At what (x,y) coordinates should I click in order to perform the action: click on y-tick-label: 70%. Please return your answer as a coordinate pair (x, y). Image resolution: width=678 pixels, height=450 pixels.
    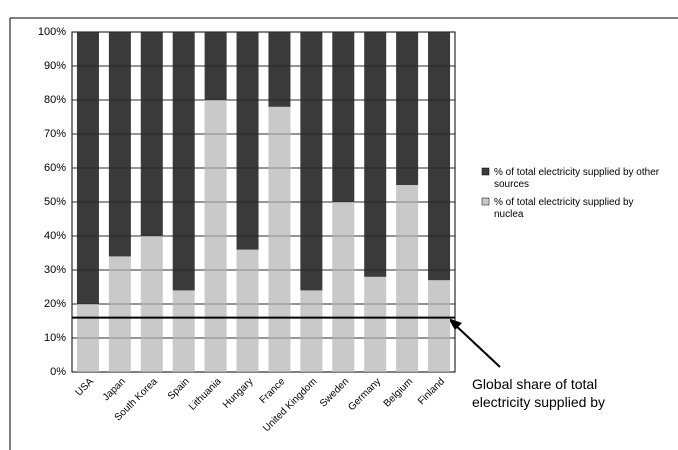
    Looking at the image, I should click on (55, 134).